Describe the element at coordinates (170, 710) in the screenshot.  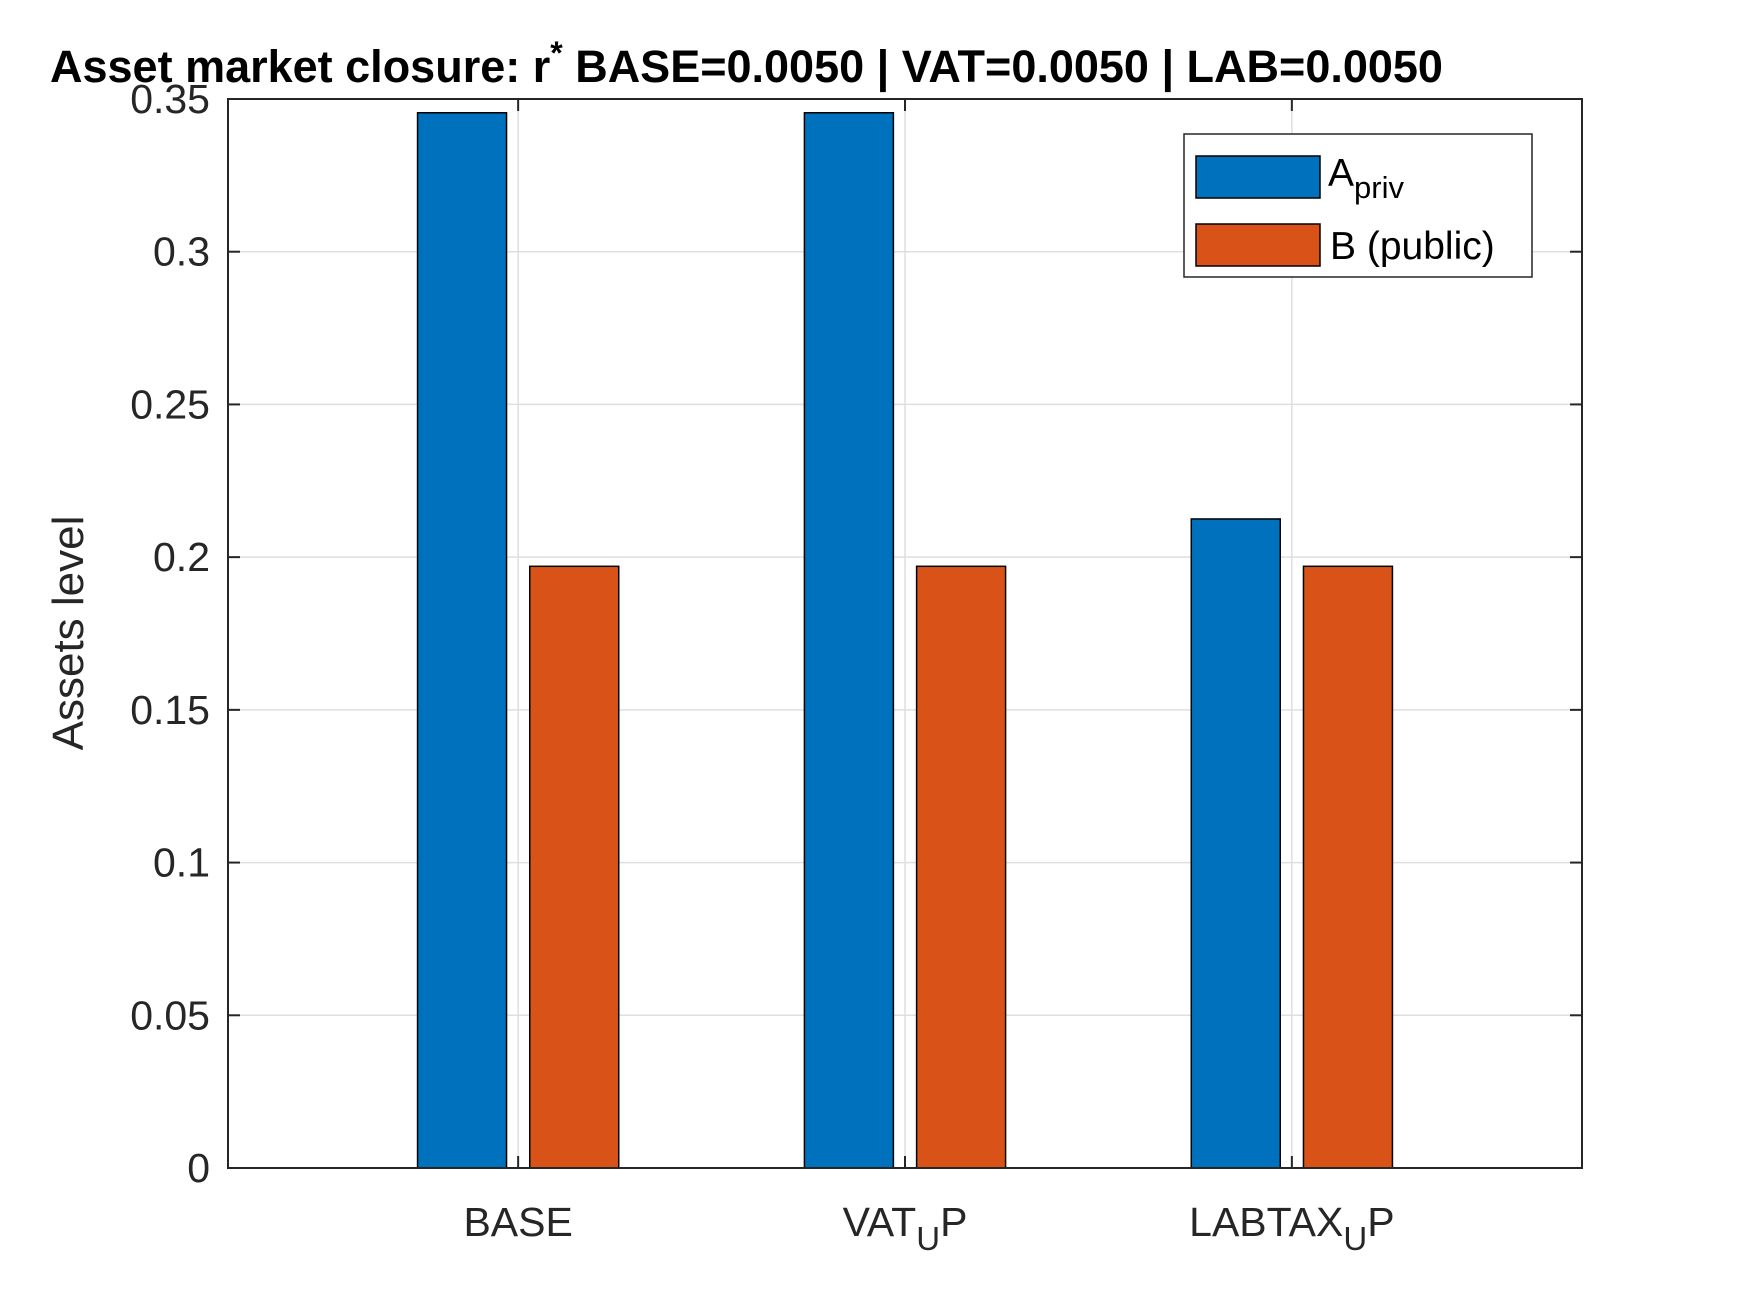
I see `y-tick-label: 0.15` at that location.